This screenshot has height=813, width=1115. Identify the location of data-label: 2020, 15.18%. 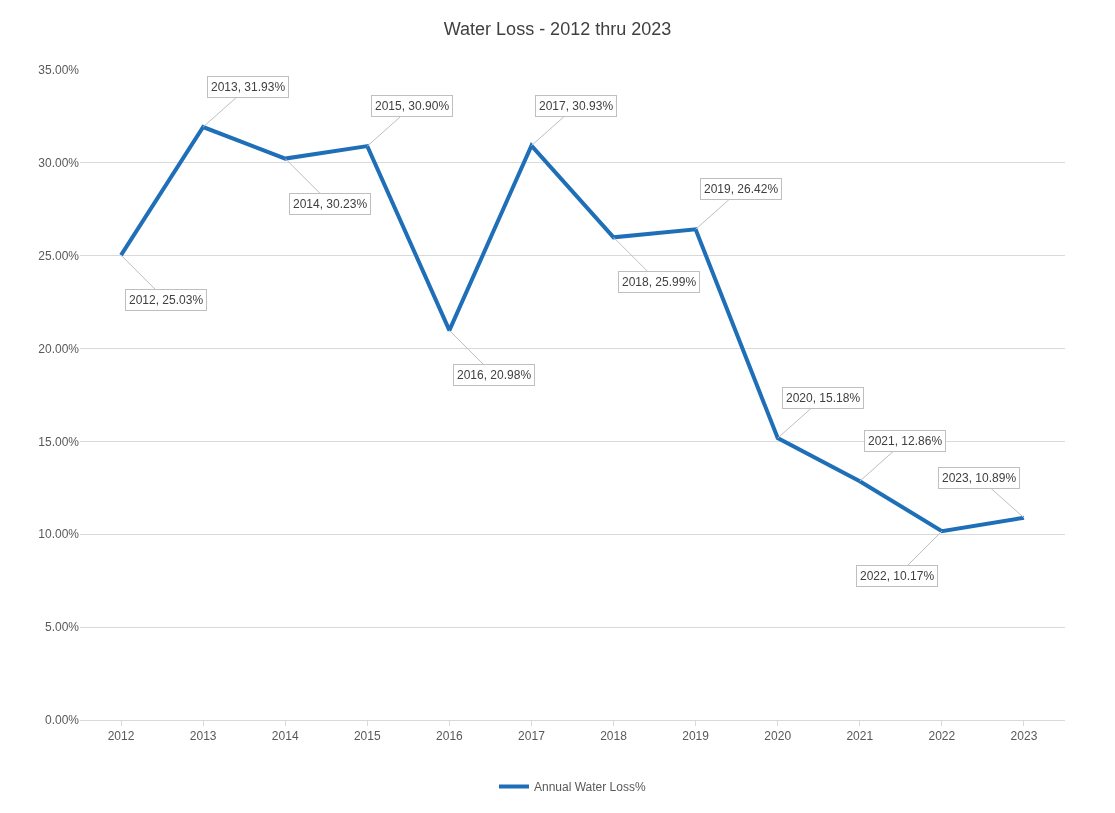
(823, 398).